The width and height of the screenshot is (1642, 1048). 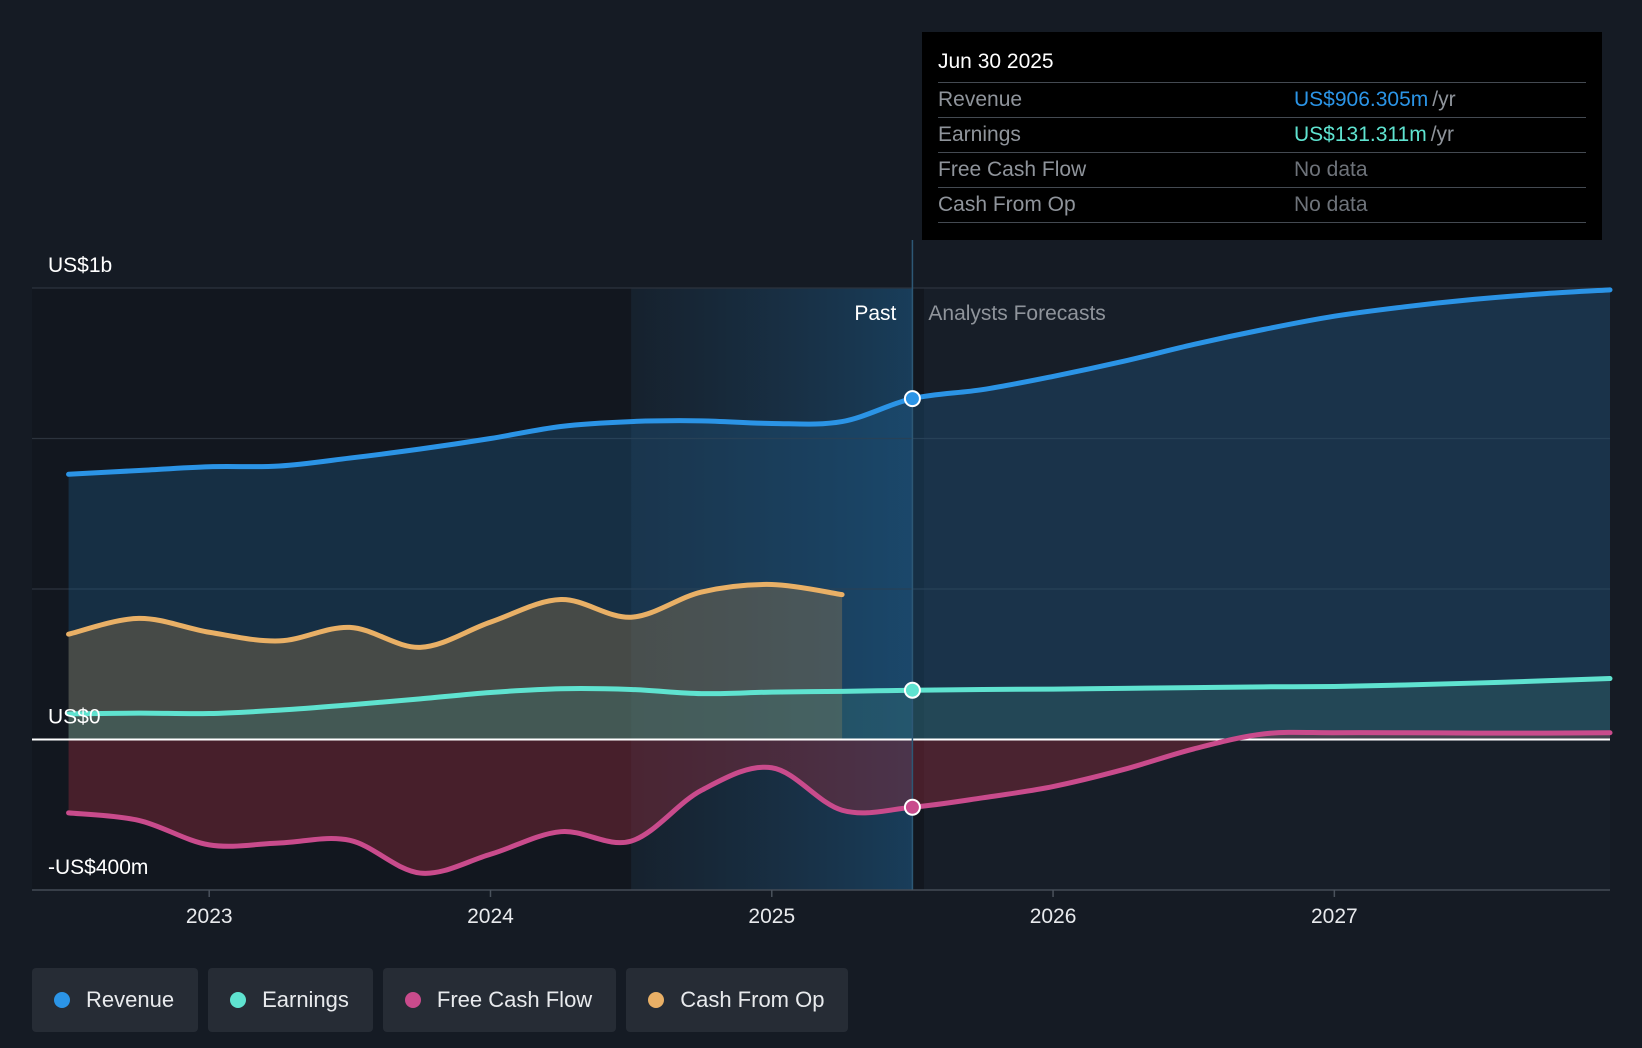 I want to click on cash-from-op-area, so click(x=455, y=662).